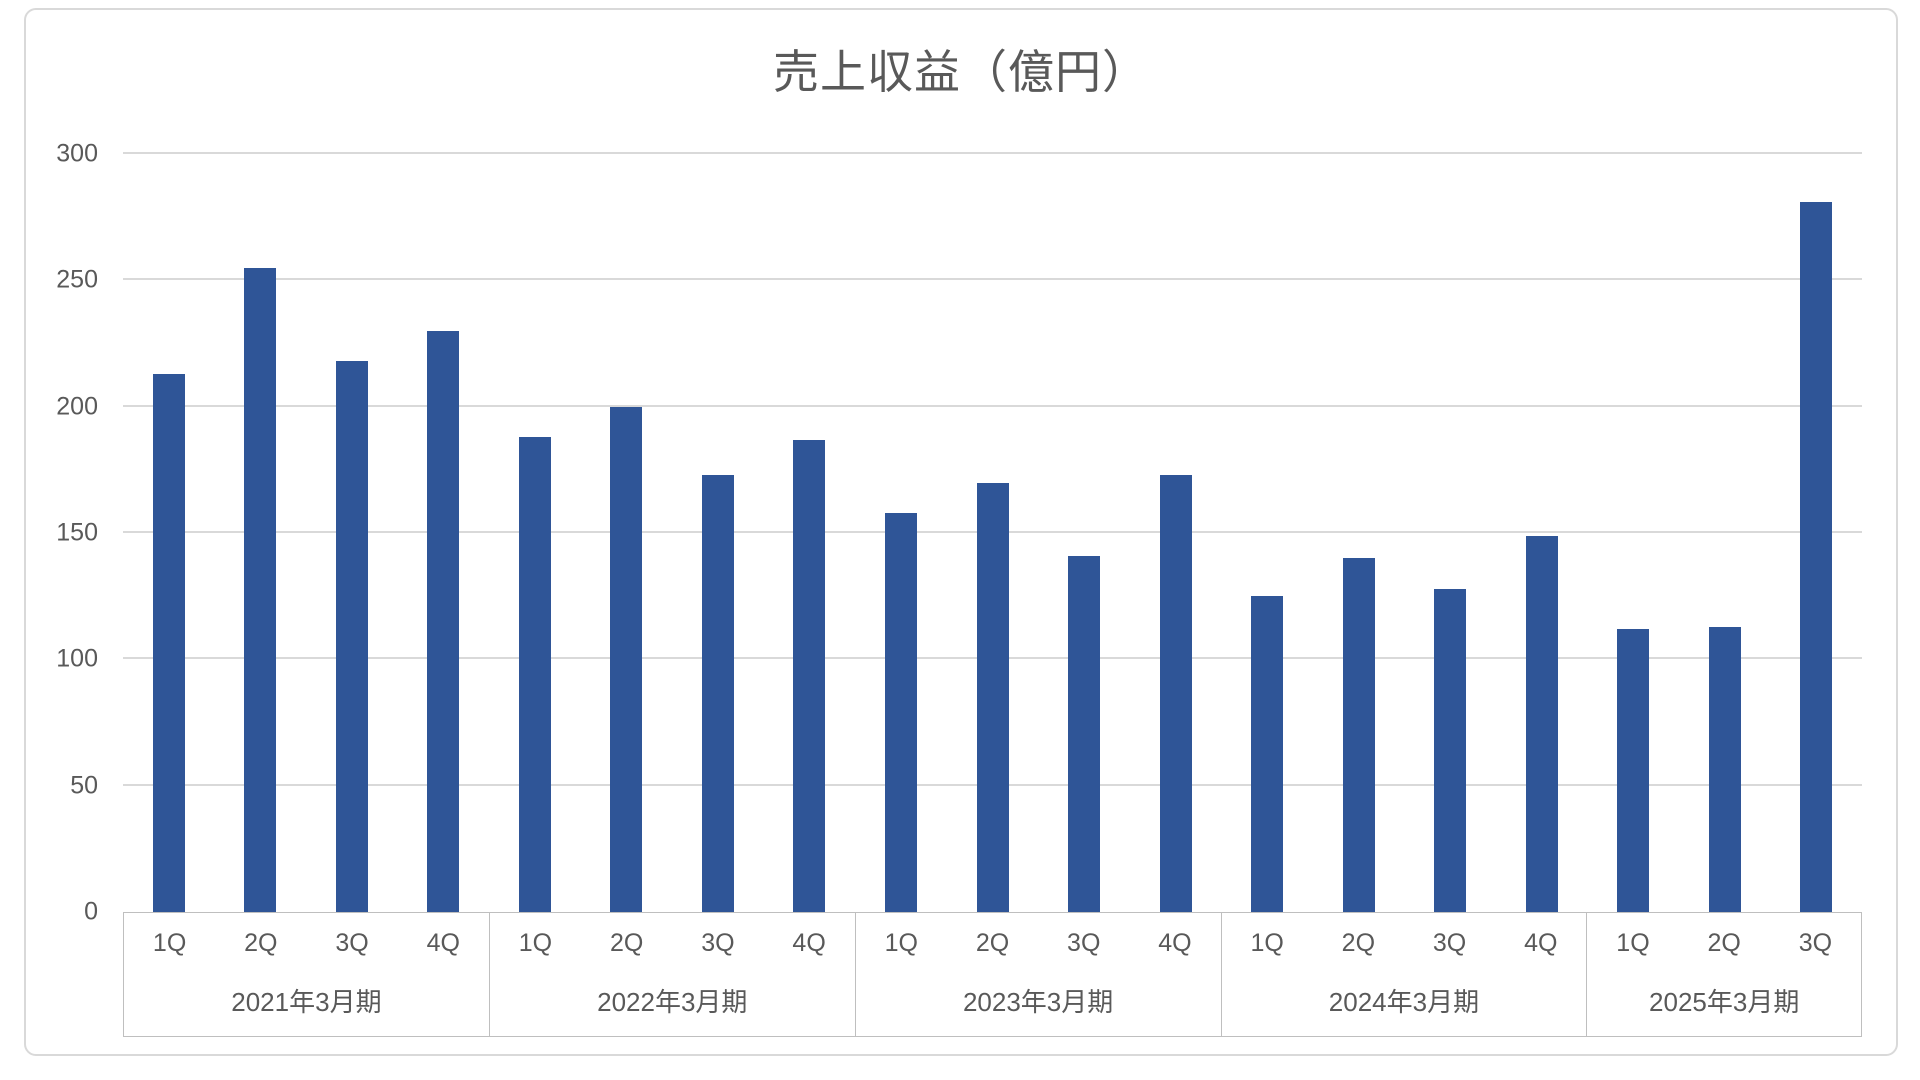 This screenshot has width=1920, height=1080. Describe the element at coordinates (626, 659) in the screenshot. I see `bar-2022年3月期-2Q` at that location.